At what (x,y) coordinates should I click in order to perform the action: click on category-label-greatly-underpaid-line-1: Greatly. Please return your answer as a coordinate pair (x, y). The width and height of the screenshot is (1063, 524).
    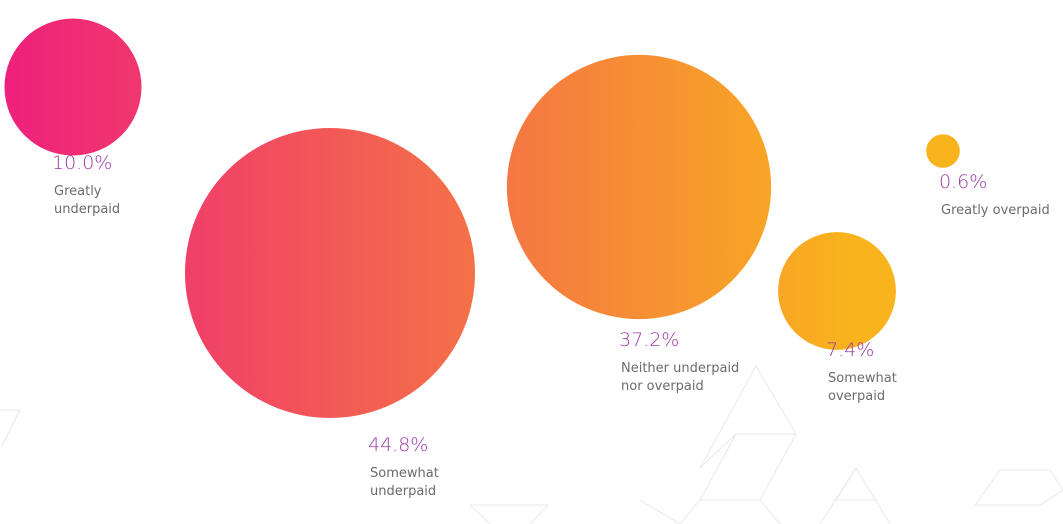
    Looking at the image, I should click on (78, 191).